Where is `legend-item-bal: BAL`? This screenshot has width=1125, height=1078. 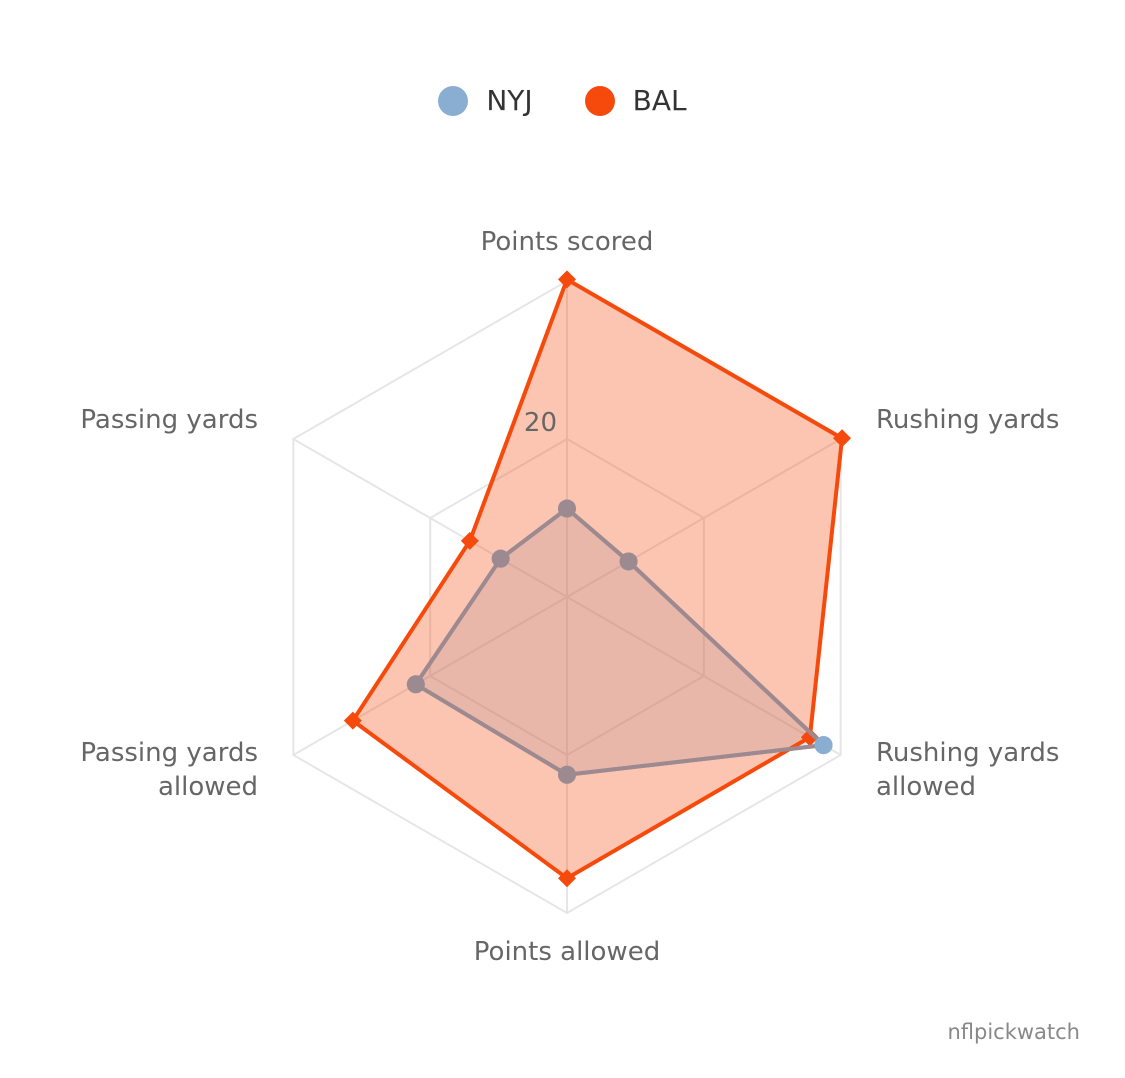
legend-item-bal: BAL is located at coordinates (635, 100).